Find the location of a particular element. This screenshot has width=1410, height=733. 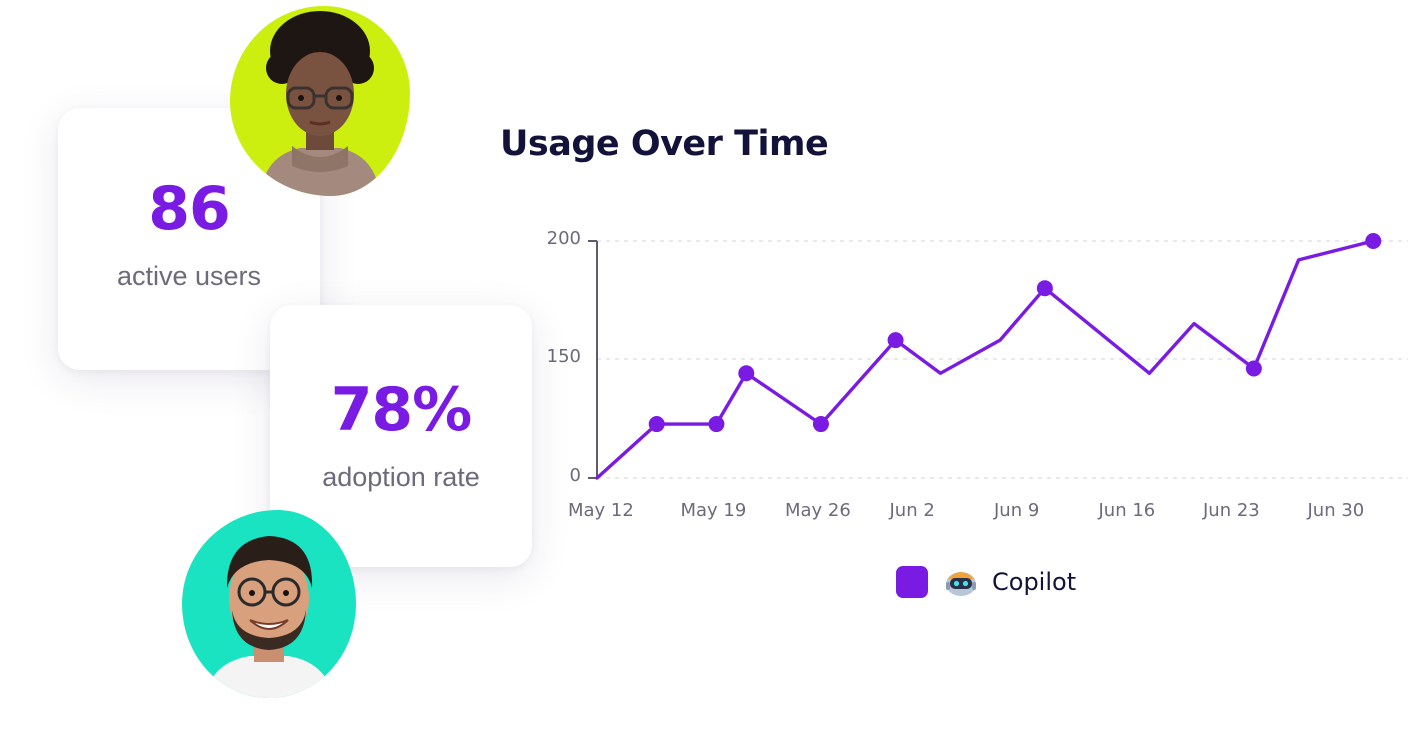

active-users-label: active users is located at coordinates (189, 275).